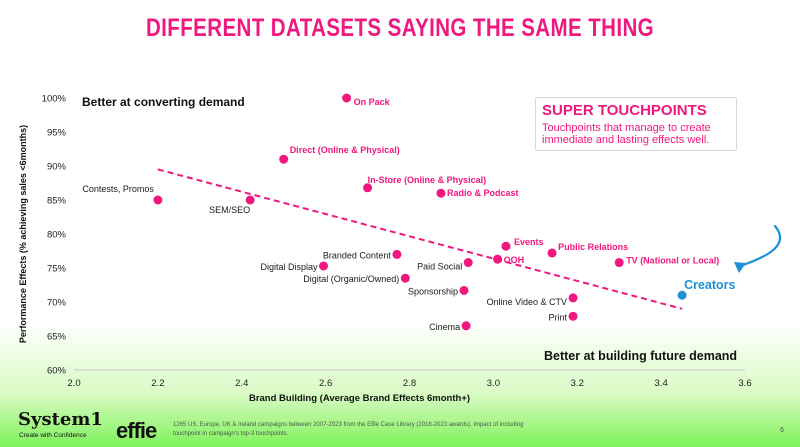 The height and width of the screenshot is (447, 800). Describe the element at coordinates (357, 255) in the screenshot. I see `point-label: Branded Content` at that location.